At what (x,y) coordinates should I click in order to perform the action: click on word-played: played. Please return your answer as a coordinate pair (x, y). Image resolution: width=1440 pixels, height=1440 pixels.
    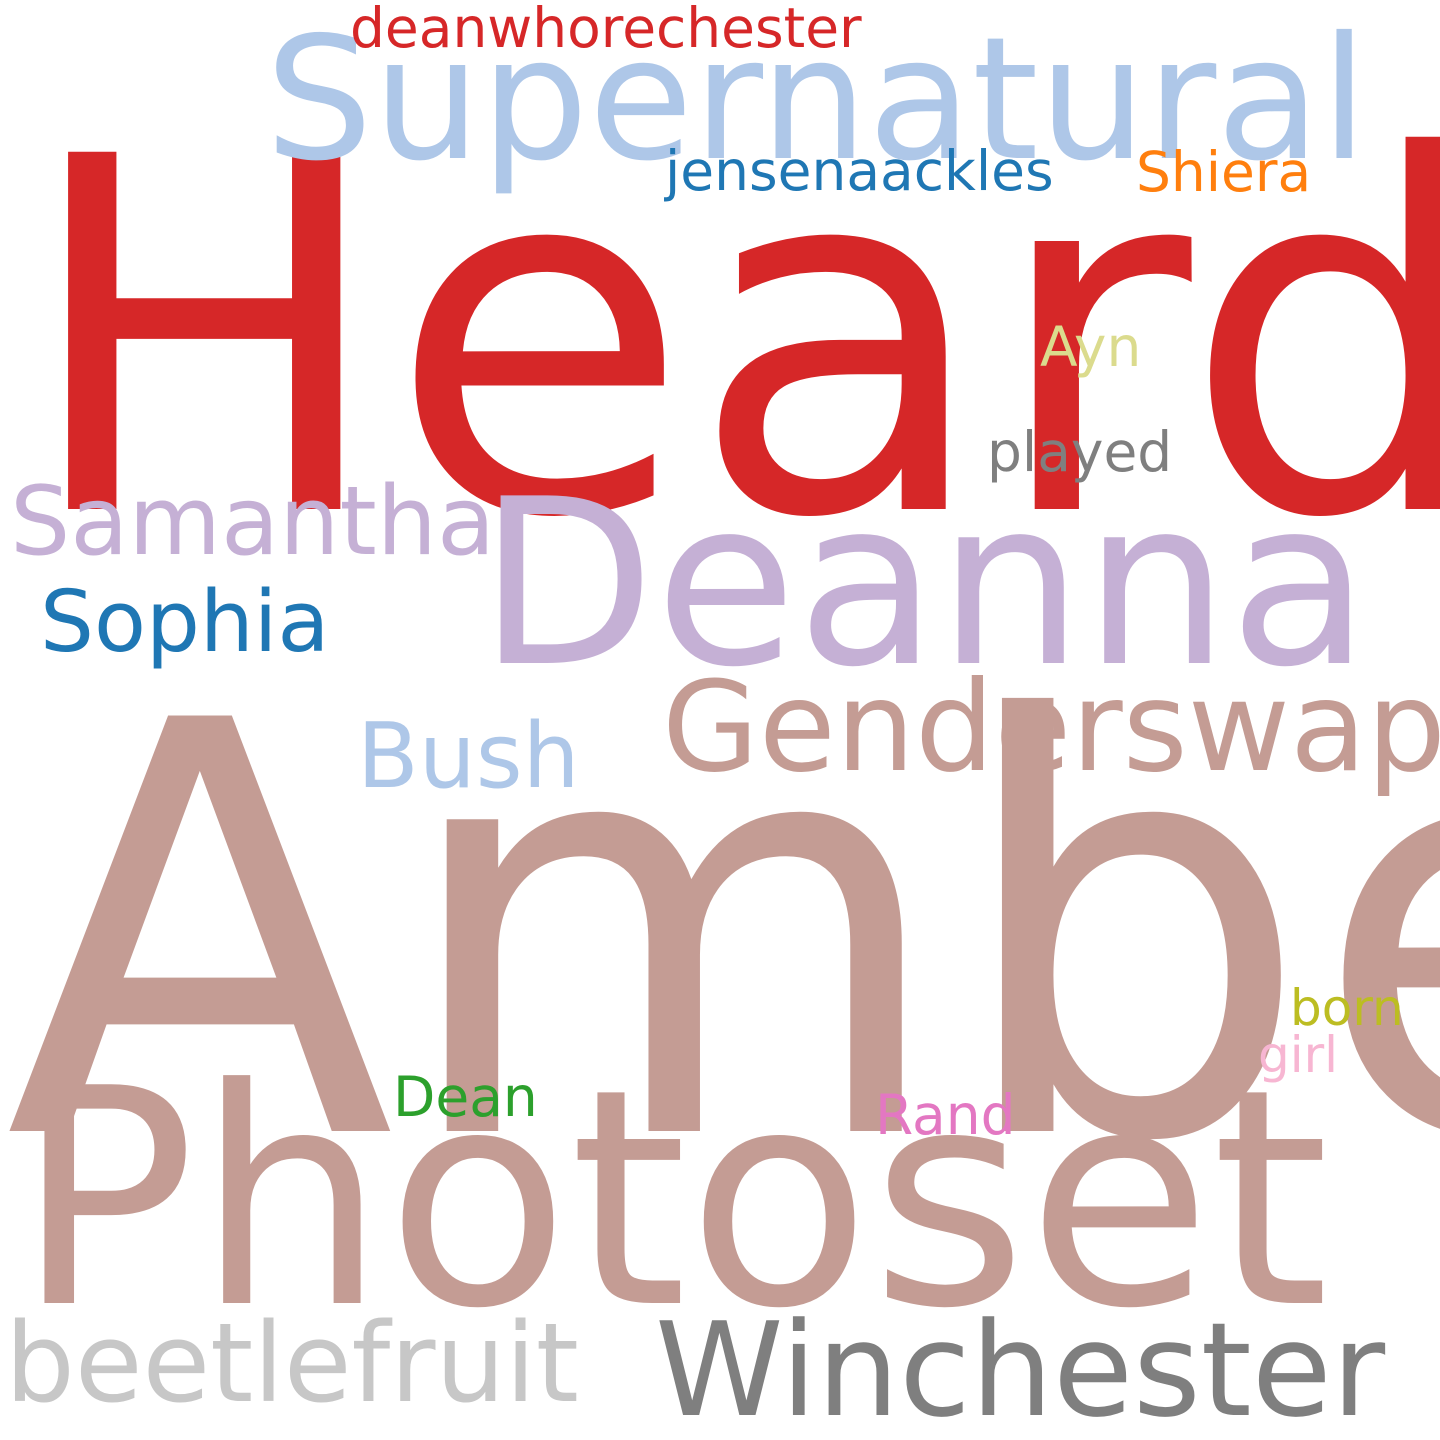
    Looking at the image, I should click on (1080, 452).